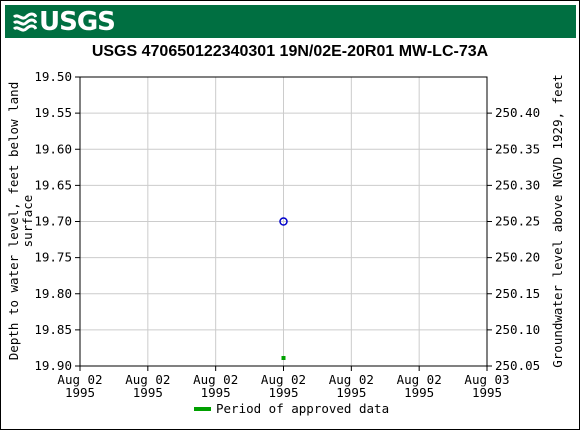 This screenshot has width=580, height=430. Describe the element at coordinates (53, 257) in the screenshot. I see `y-left-tick-label: 19.75` at that location.